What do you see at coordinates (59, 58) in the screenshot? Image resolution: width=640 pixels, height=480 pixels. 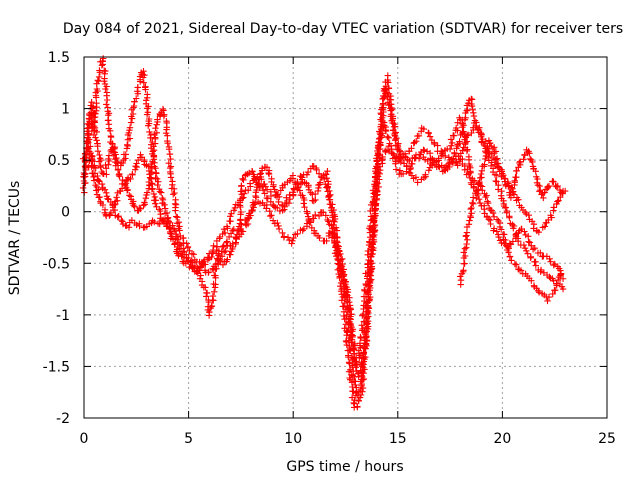 I see `y-tick-label: 1.5` at bounding box center [59, 58].